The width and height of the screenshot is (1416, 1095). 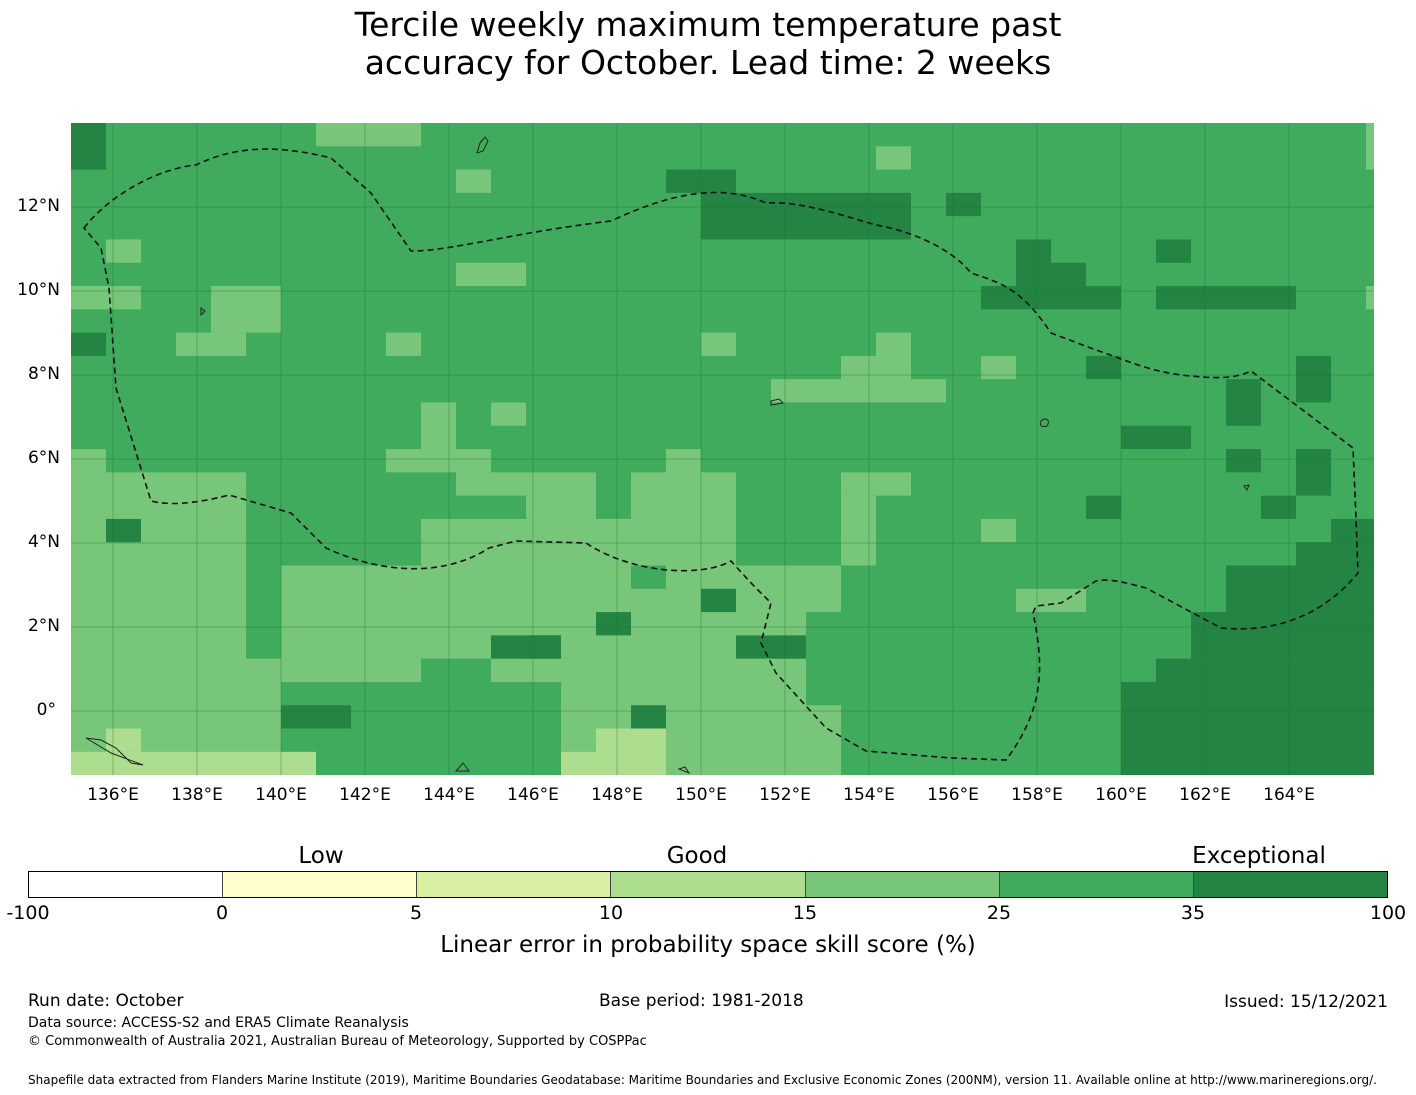 I want to click on base-period: Base period: 1981-2018, so click(x=701, y=1001).